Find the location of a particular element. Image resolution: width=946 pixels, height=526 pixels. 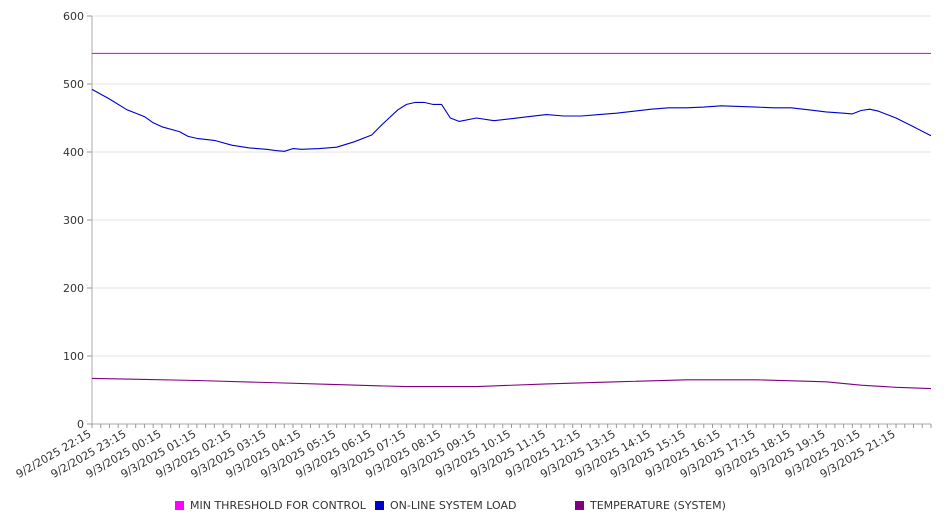

y-tick-label: 100 is located at coordinates (73, 356).